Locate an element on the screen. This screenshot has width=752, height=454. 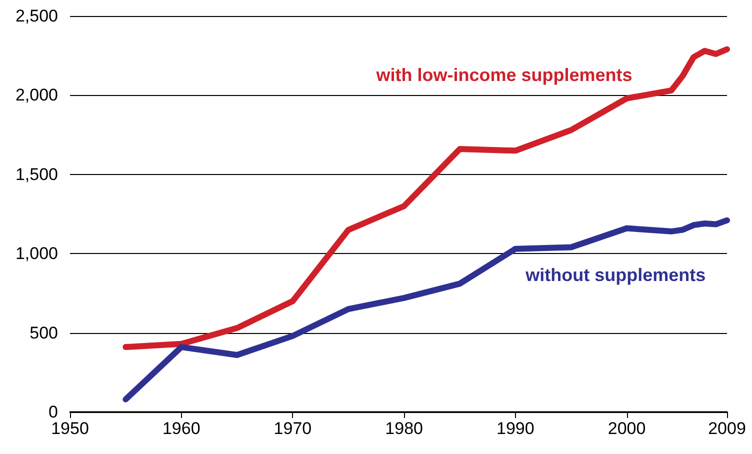
x-tick-label: 1960 is located at coordinates (181, 428).